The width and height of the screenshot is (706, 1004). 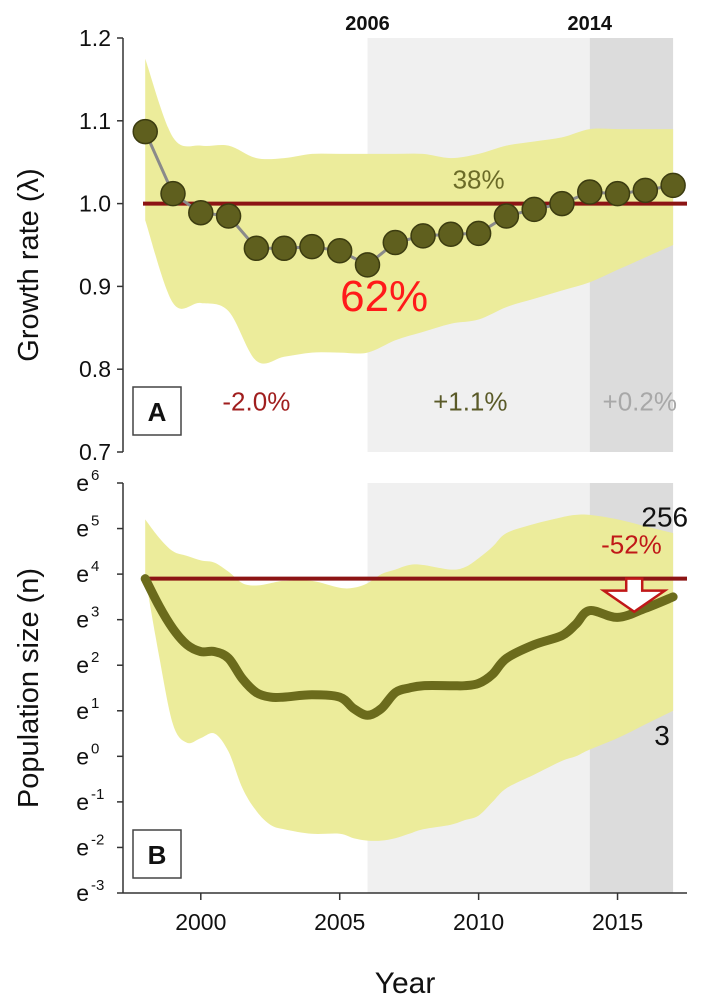 What do you see at coordinates (95, 612) in the screenshot?
I see `panel-b-y-tick-exp-6: 3` at bounding box center [95, 612].